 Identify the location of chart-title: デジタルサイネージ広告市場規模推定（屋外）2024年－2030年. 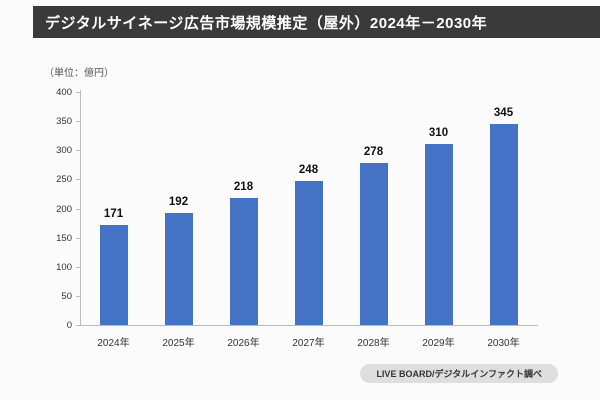
(266, 23).